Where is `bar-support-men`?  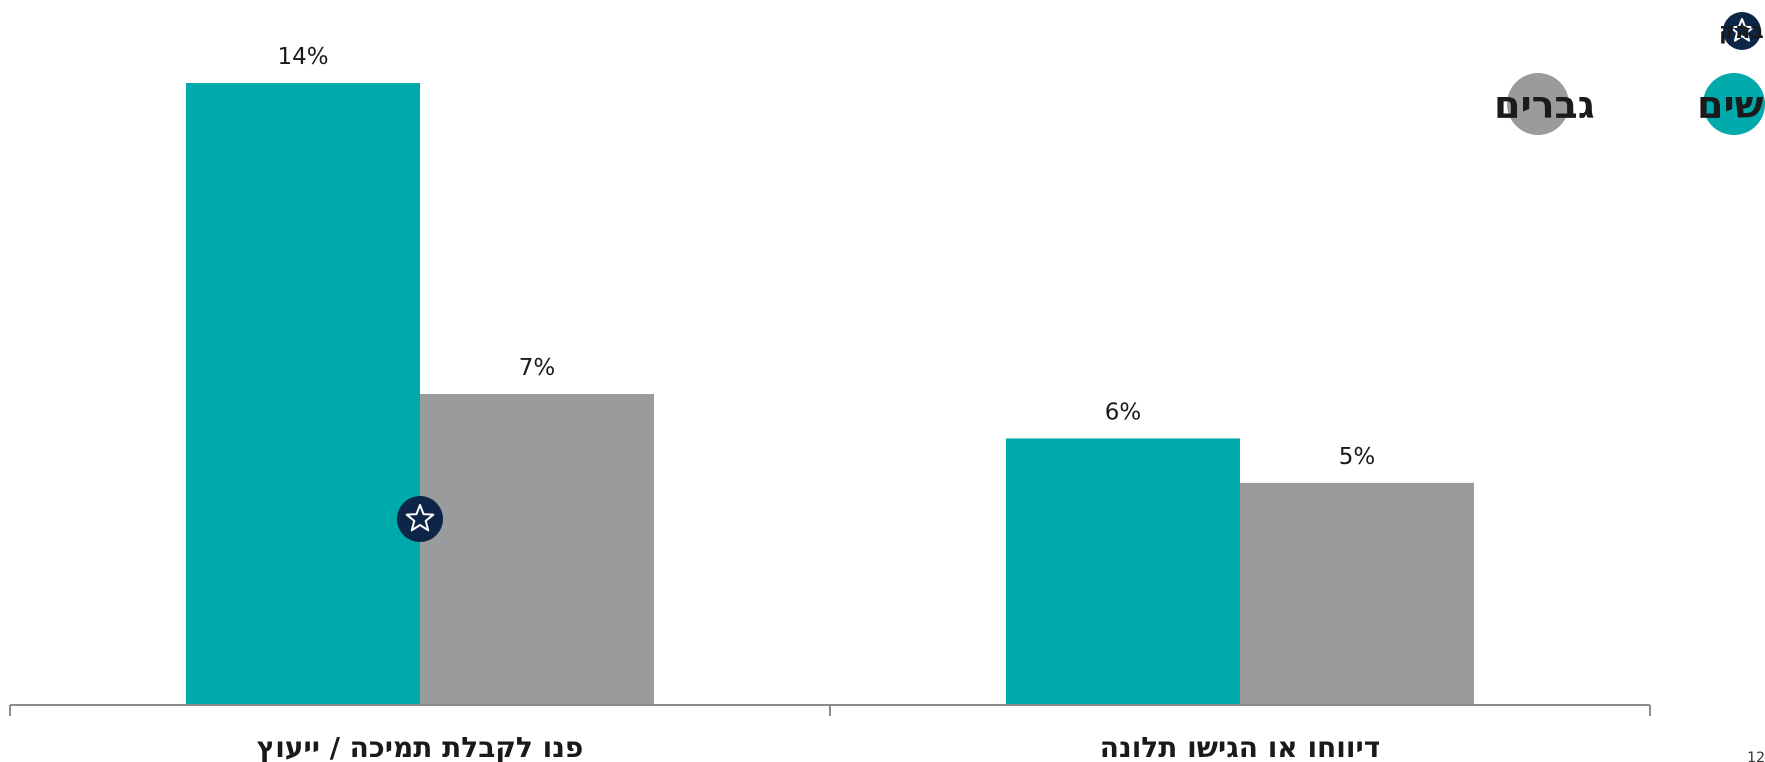 bar-support-men is located at coordinates (537, 549).